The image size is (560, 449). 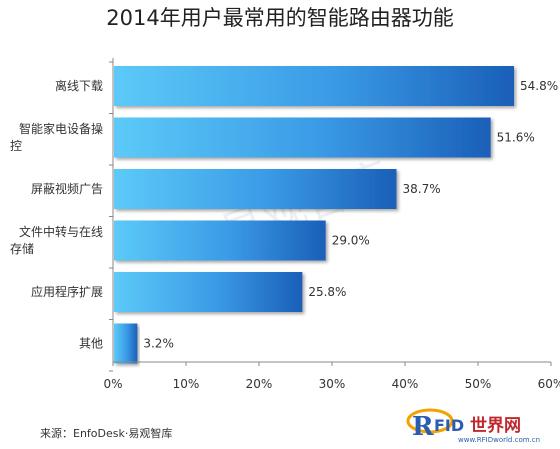 I want to click on svg-text: R, so click(x=423, y=427).